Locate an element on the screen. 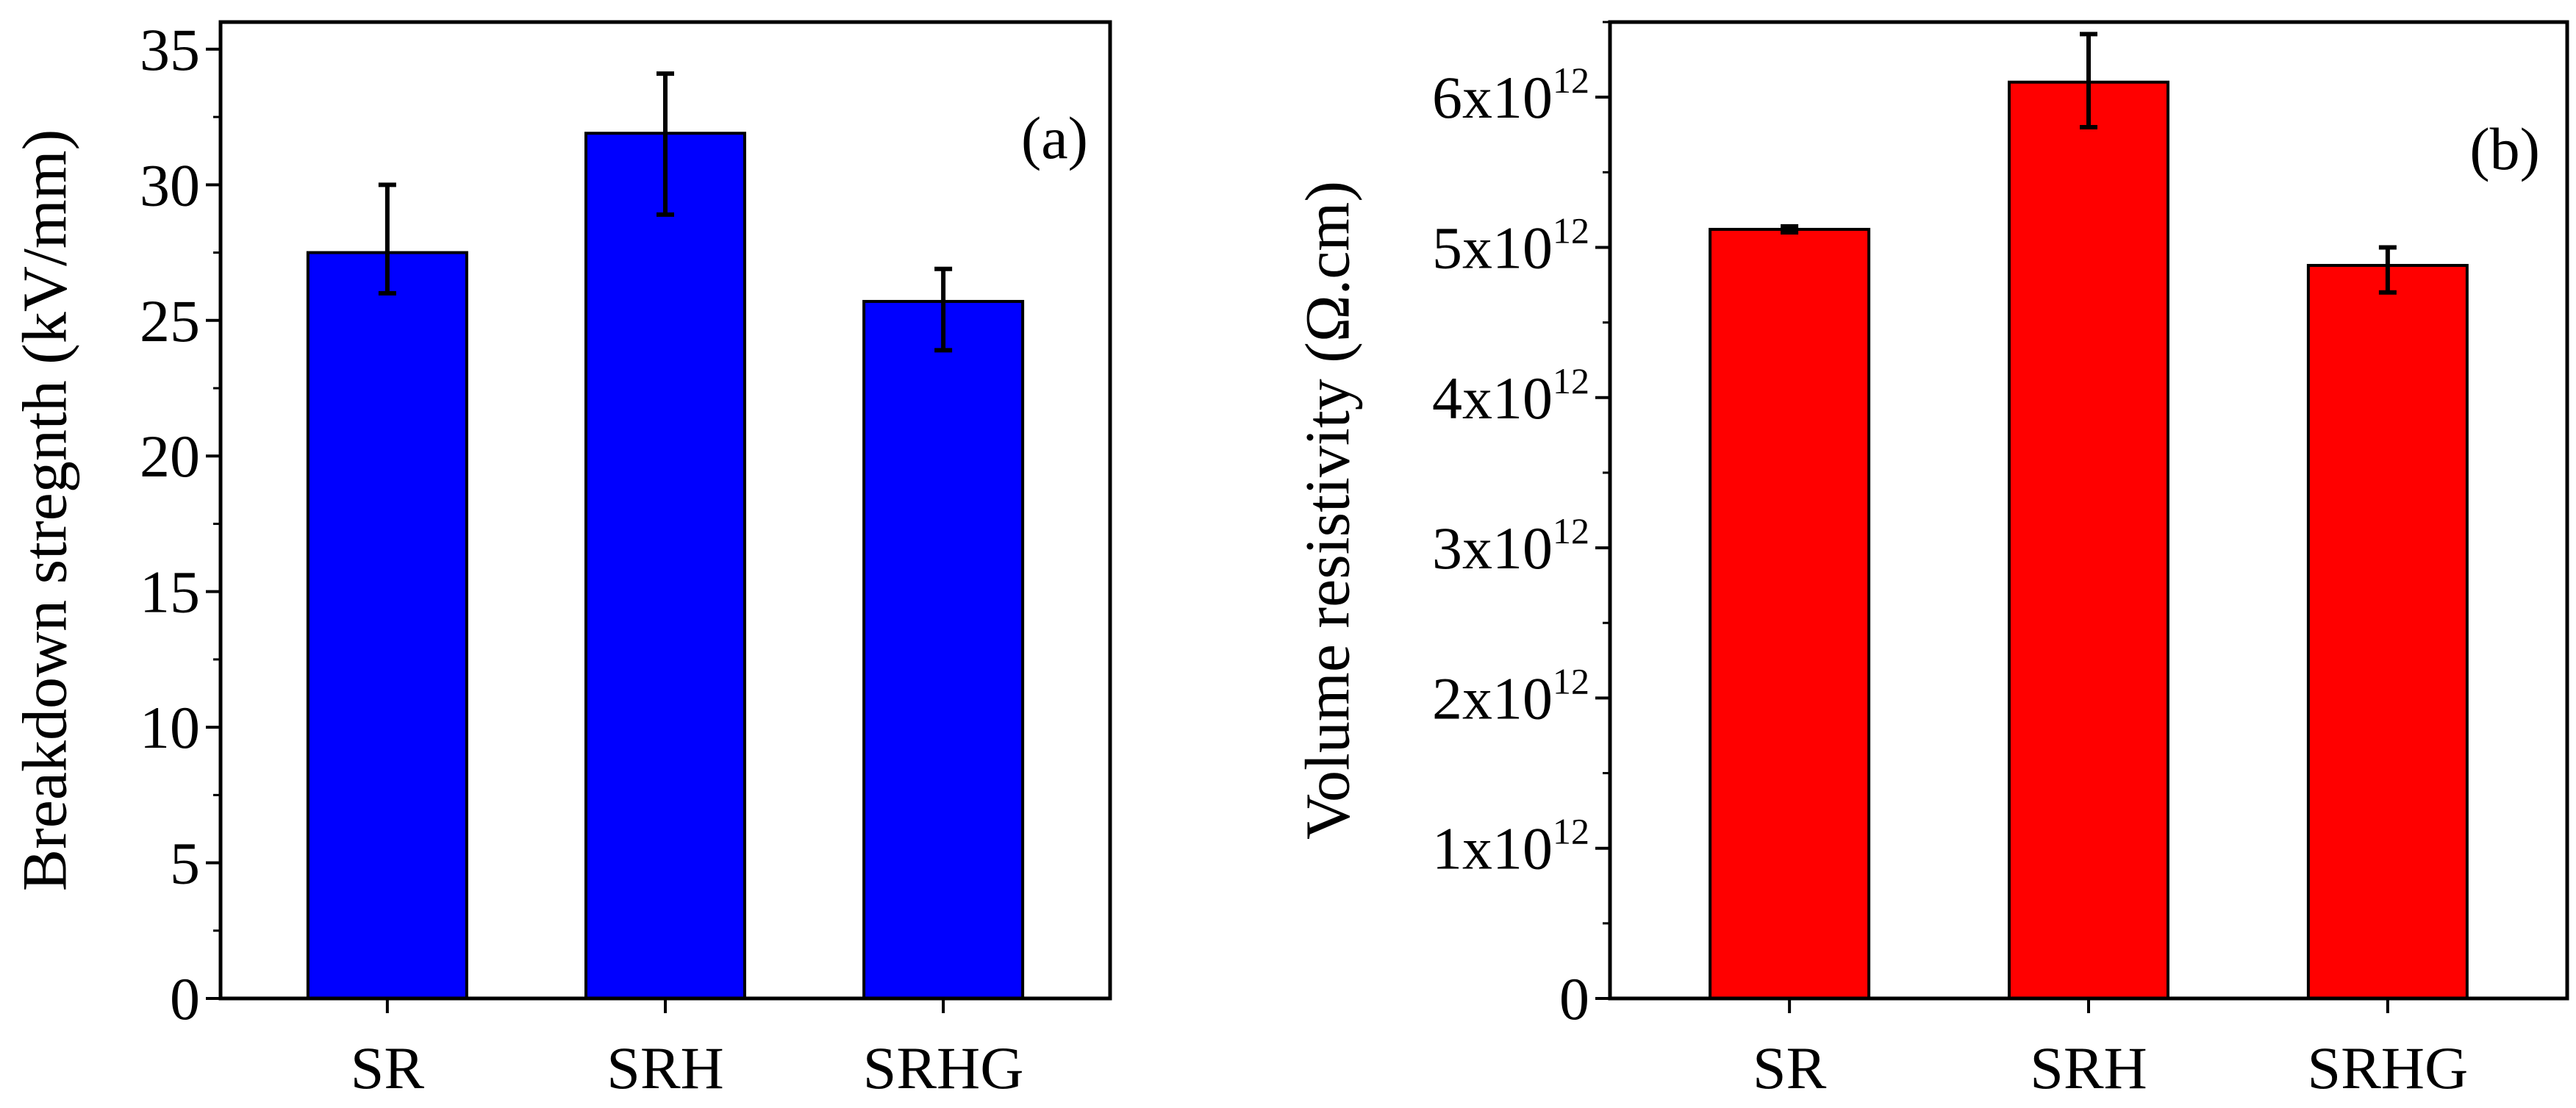  y-tick-label: 15 is located at coordinates (170, 592).